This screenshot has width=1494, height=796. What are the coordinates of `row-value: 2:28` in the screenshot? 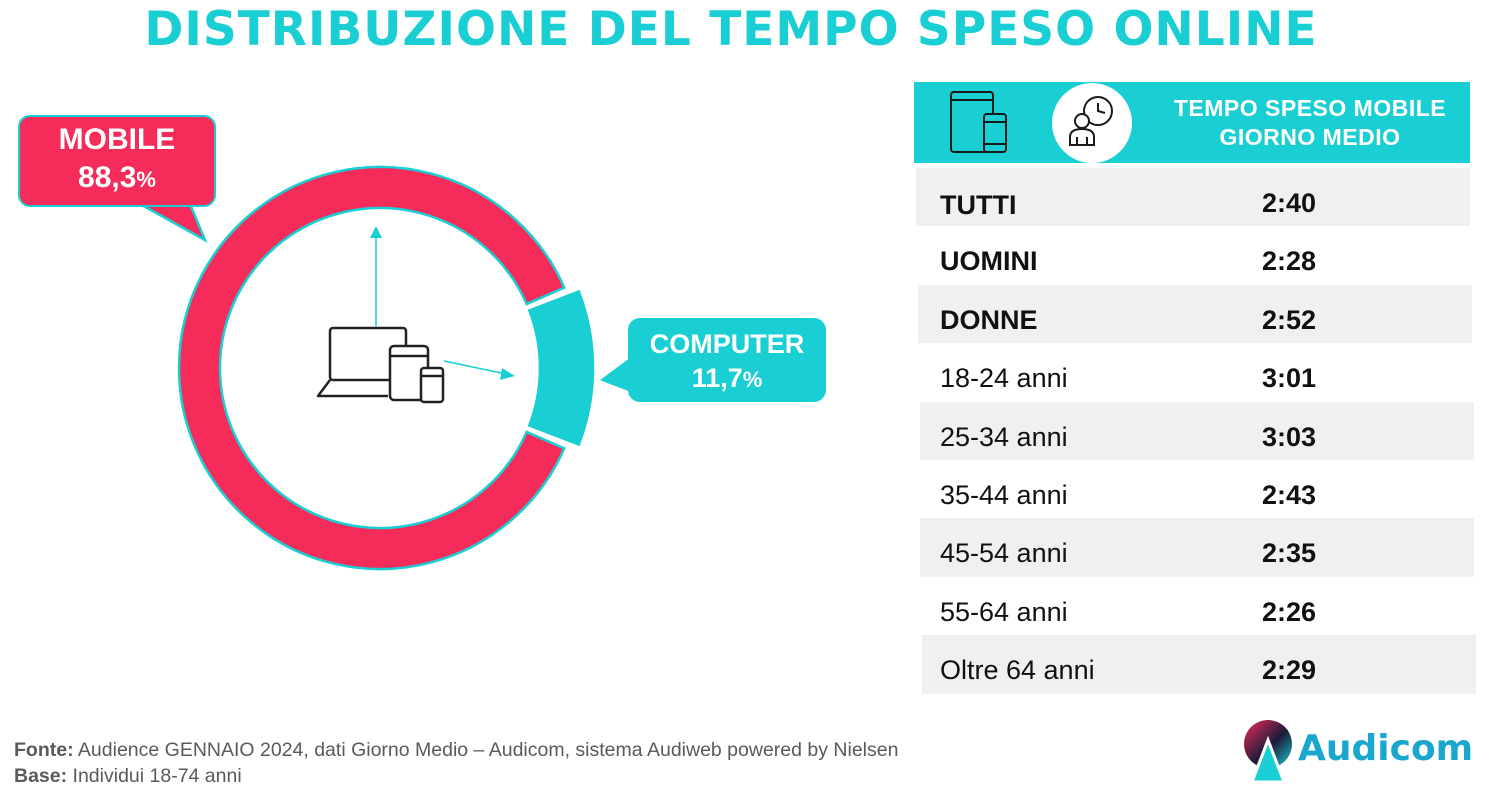 It's located at (1289, 261).